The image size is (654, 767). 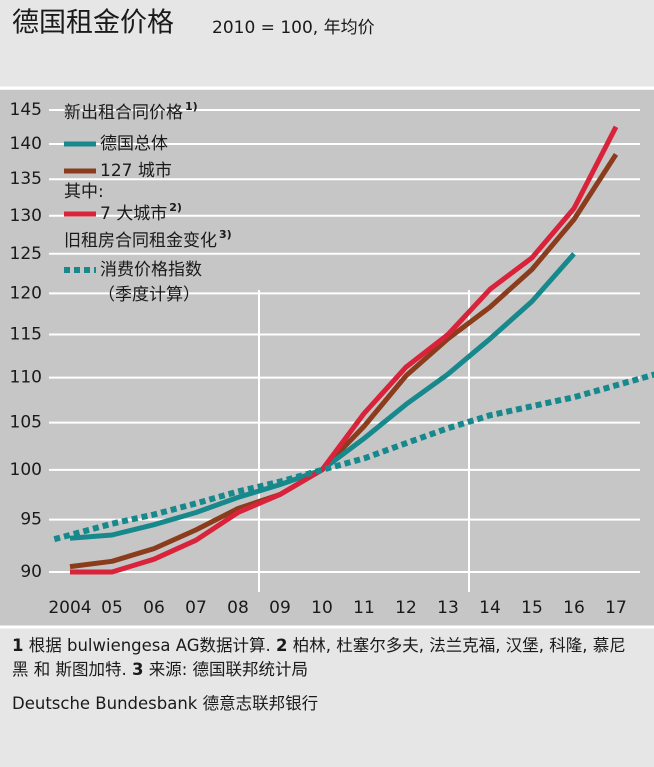 What do you see at coordinates (490, 608) in the screenshot?
I see `x-tick-label: 14` at bounding box center [490, 608].